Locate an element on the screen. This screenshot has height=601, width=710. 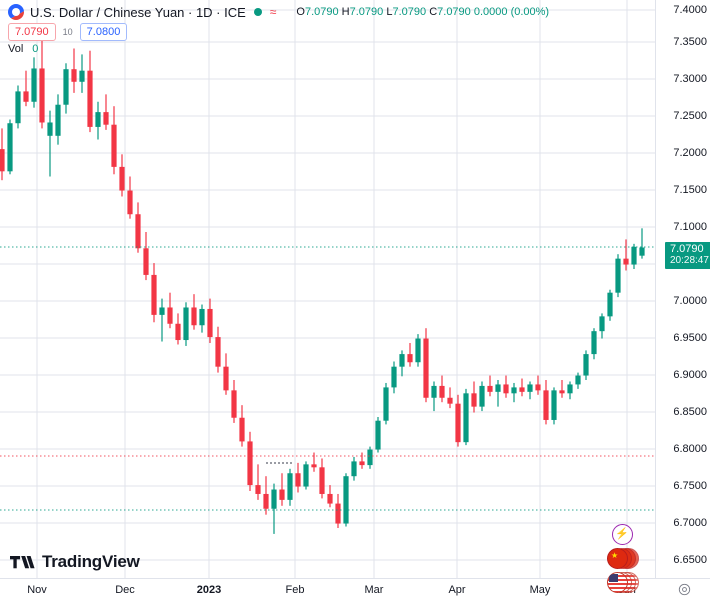
price-tick: 7.1500 is located at coordinates (690, 190).